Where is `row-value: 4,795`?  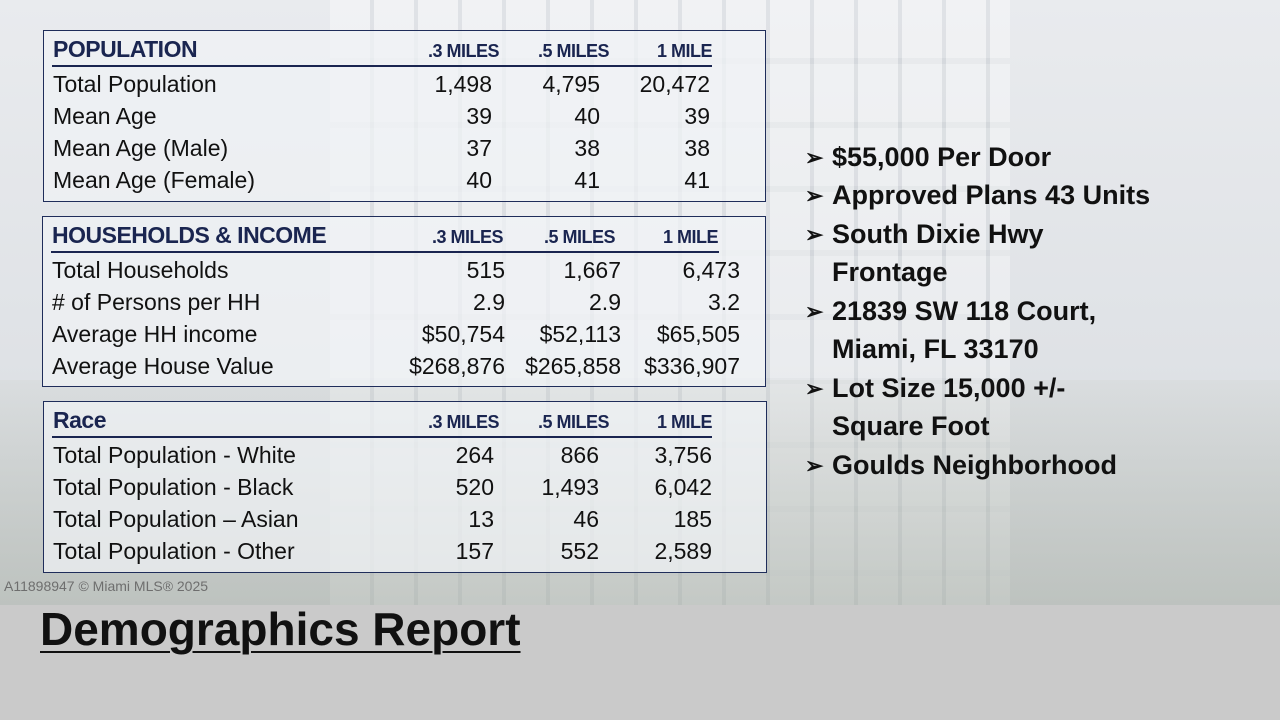
row-value: 4,795 is located at coordinates (571, 84).